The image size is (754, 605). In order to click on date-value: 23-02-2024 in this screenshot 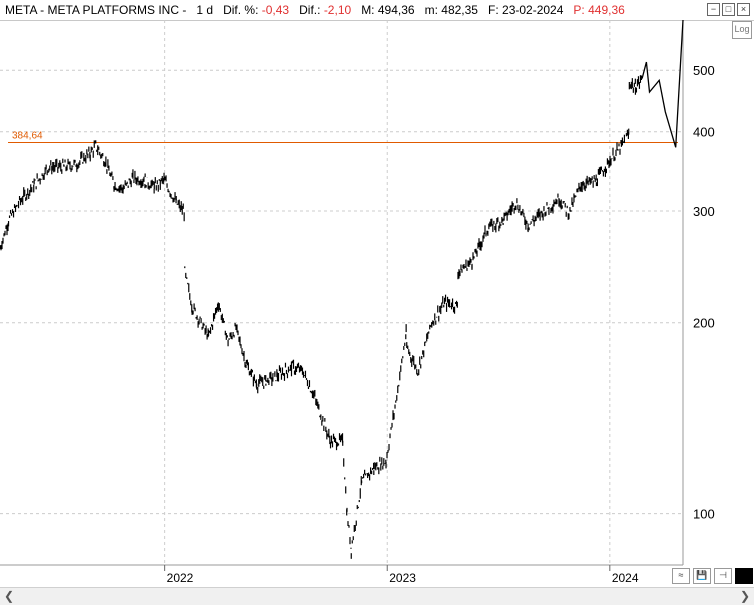, I will do `click(533, 10)`.